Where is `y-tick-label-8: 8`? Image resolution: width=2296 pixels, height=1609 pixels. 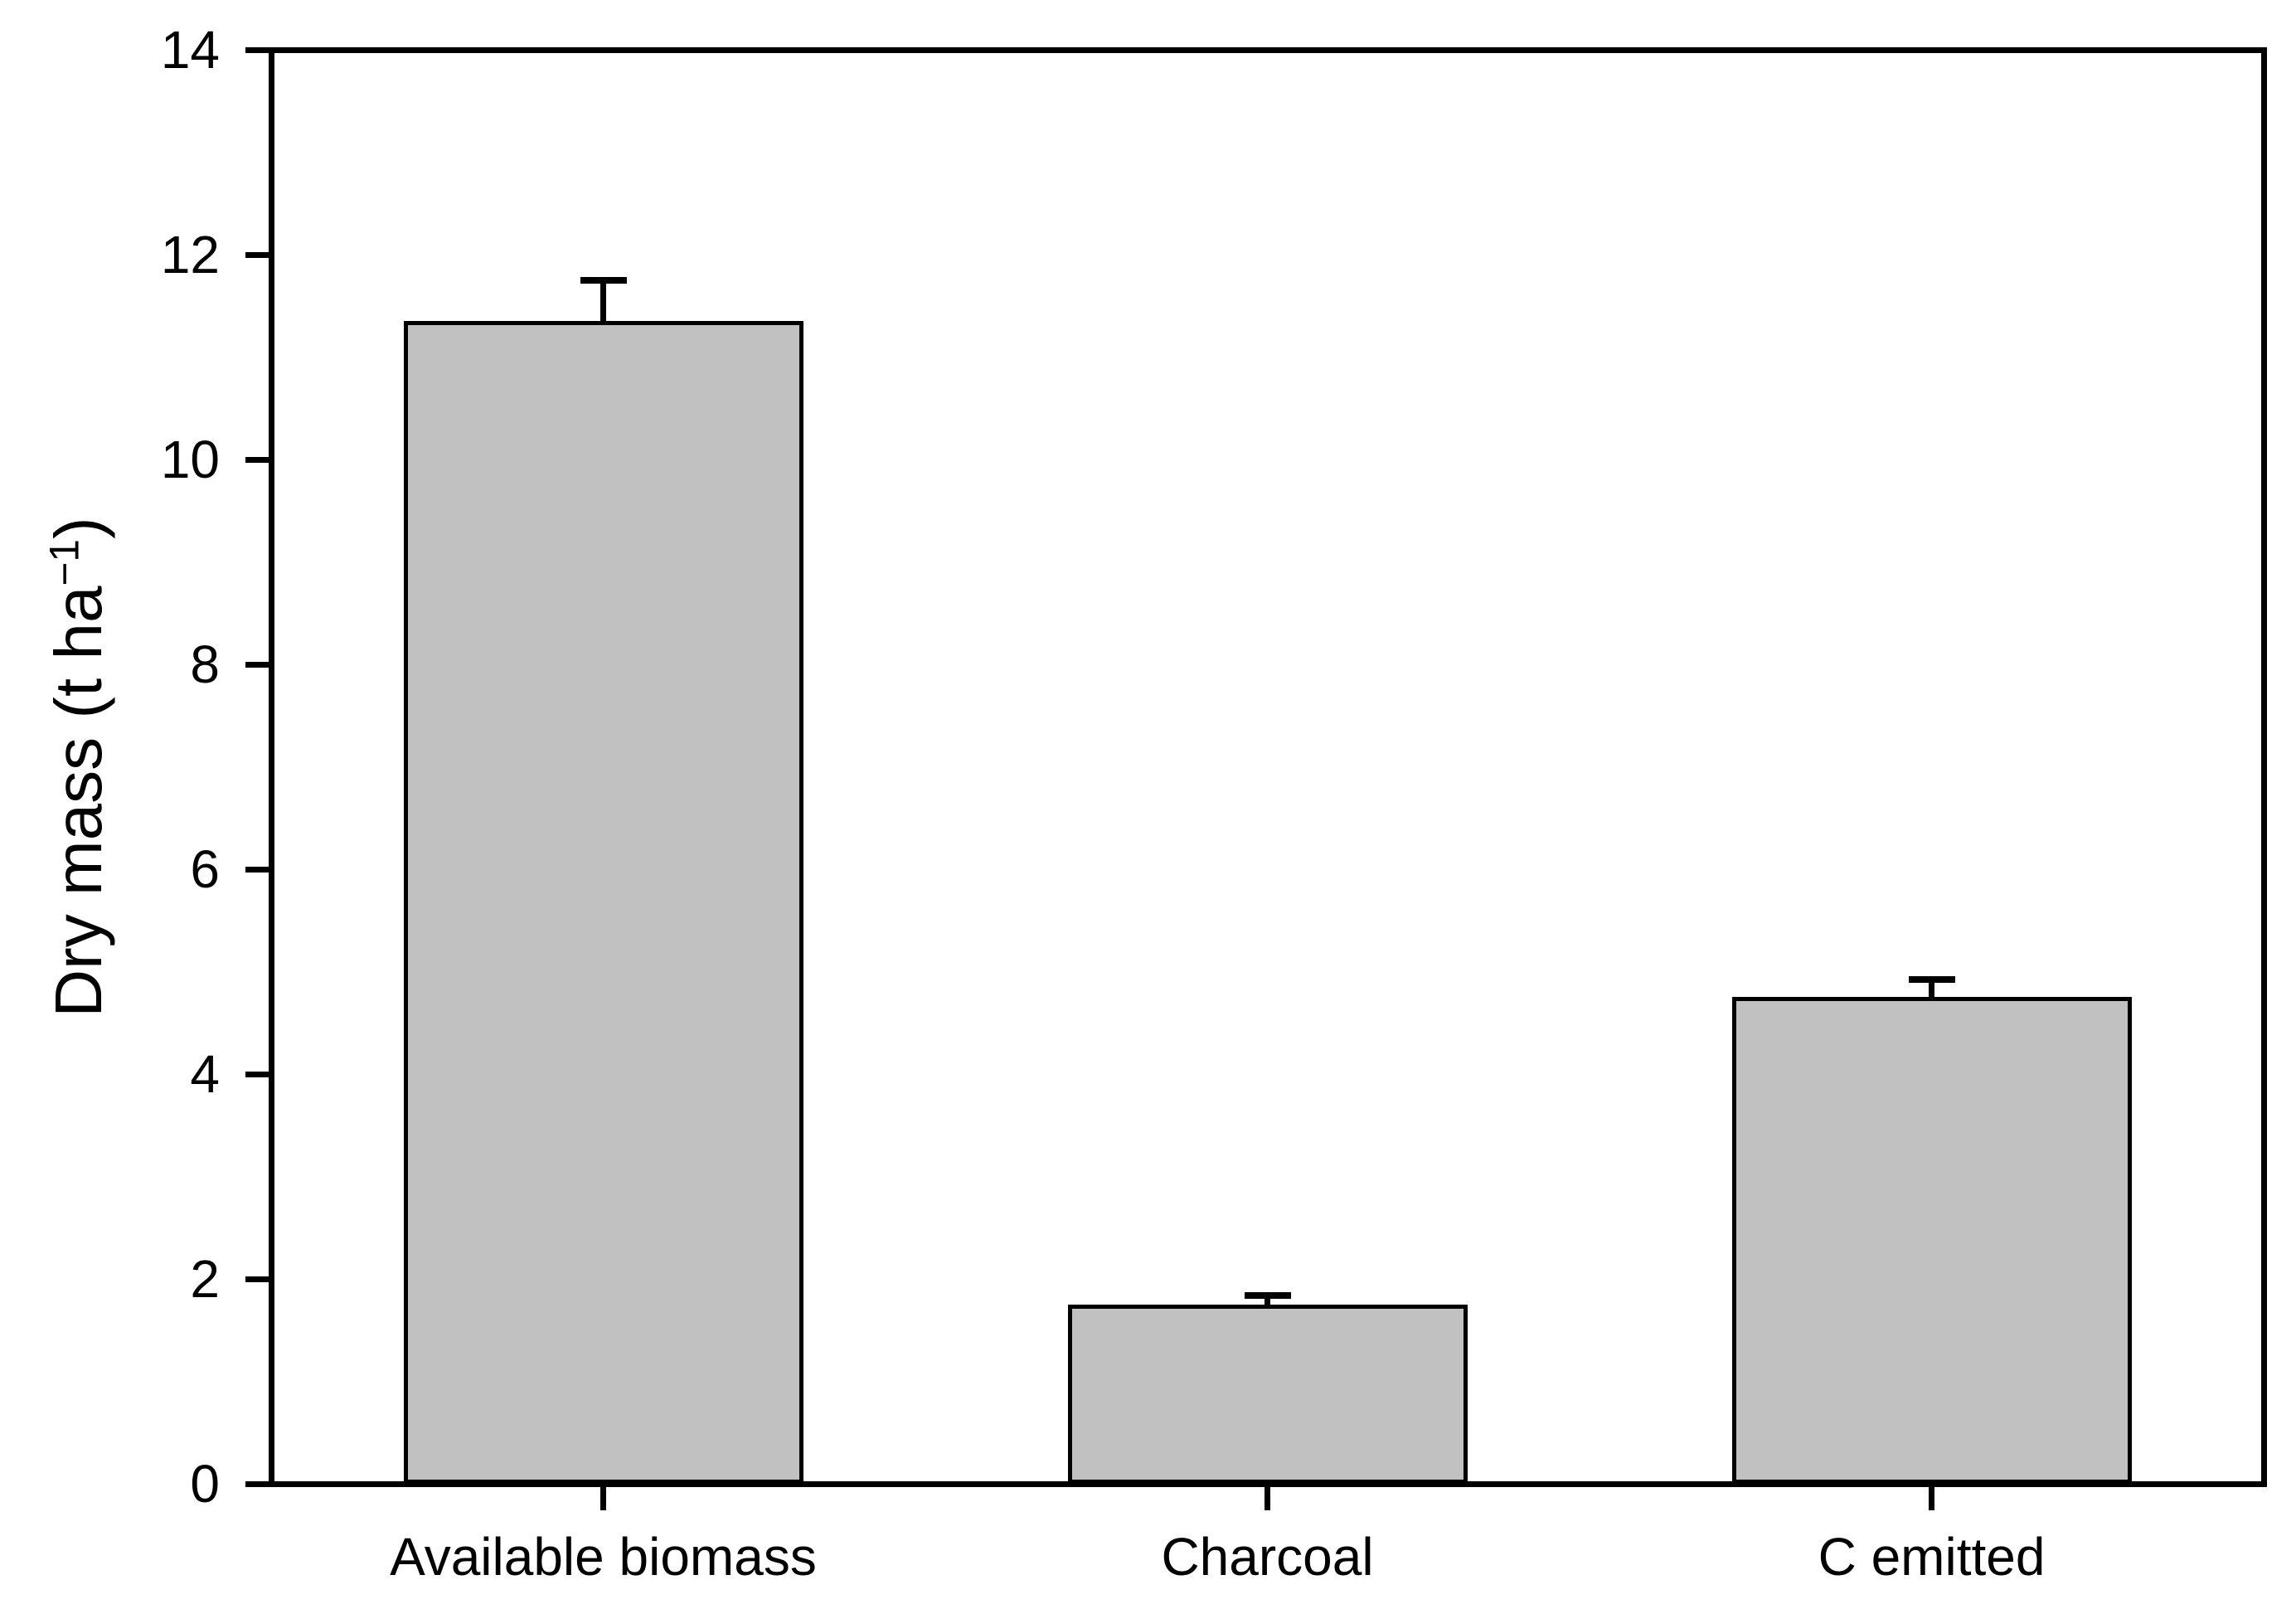 y-tick-label-8: 8 is located at coordinates (205, 664).